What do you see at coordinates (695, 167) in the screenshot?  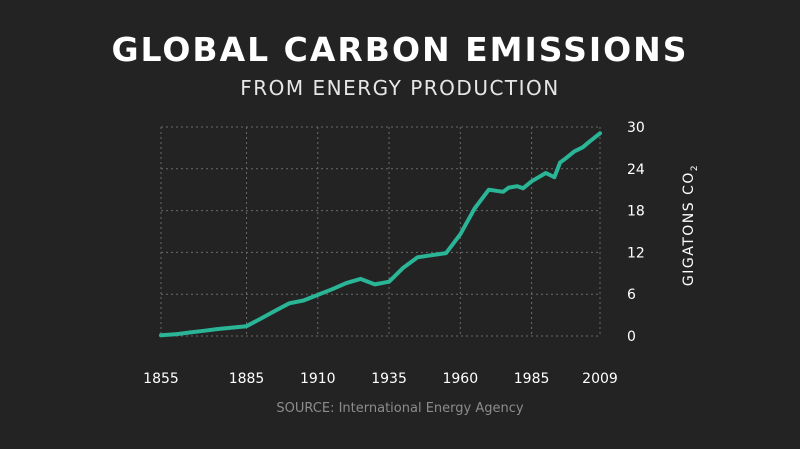 I see `y-axis-label-subscript: 2` at bounding box center [695, 167].